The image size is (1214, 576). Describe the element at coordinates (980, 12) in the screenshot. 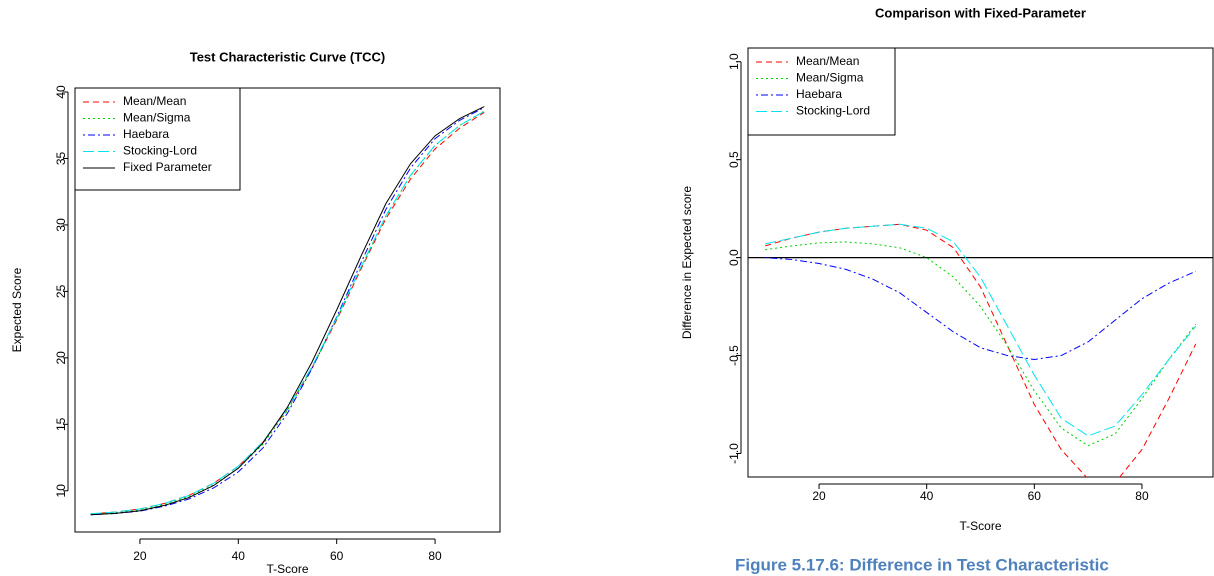

I see `chart-title: Comparison with Fixed-Parameter` at that location.